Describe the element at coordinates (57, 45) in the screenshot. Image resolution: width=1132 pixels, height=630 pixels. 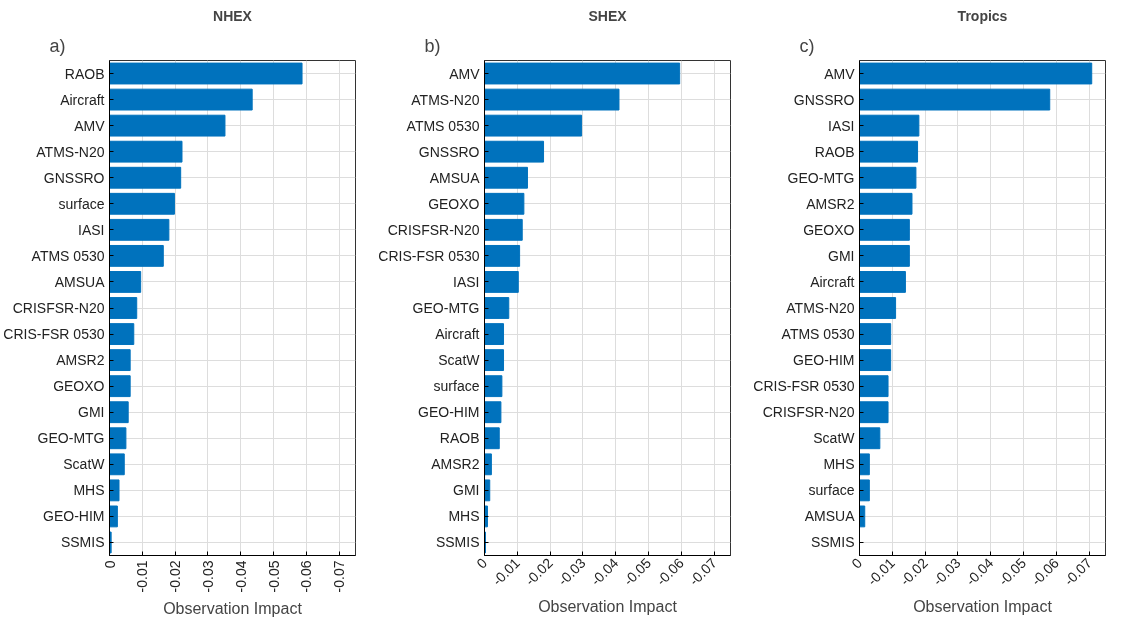
I see `text: a)` at that location.